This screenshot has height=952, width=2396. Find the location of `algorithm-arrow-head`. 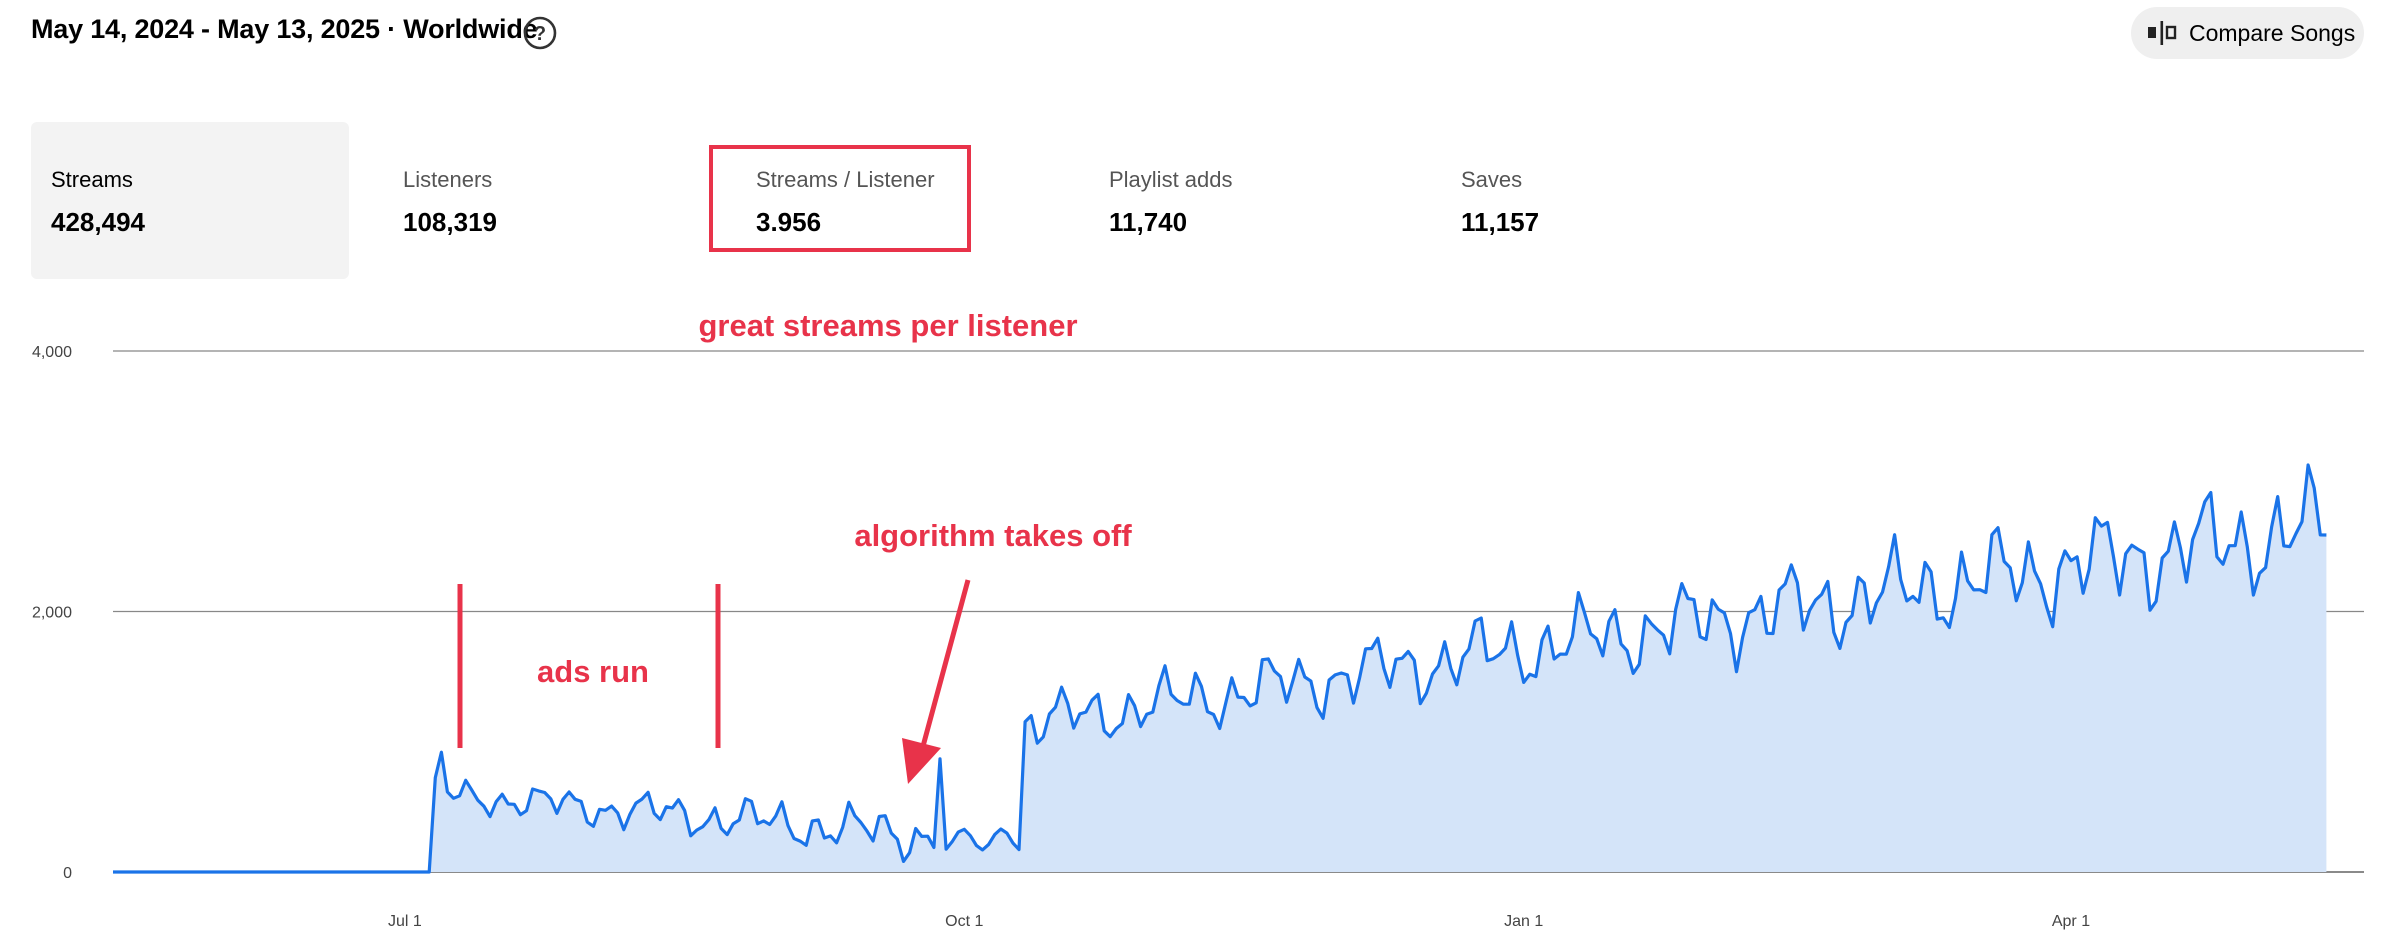

algorithm-arrow-head is located at coordinates (921, 761).